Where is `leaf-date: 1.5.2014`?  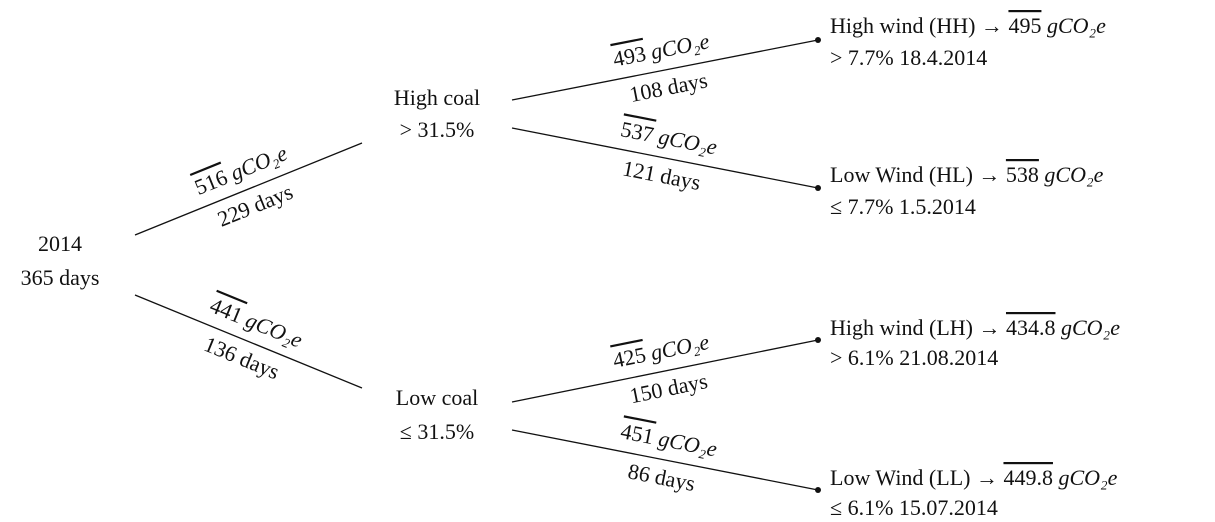 leaf-date: 1.5.2014 is located at coordinates (937, 206).